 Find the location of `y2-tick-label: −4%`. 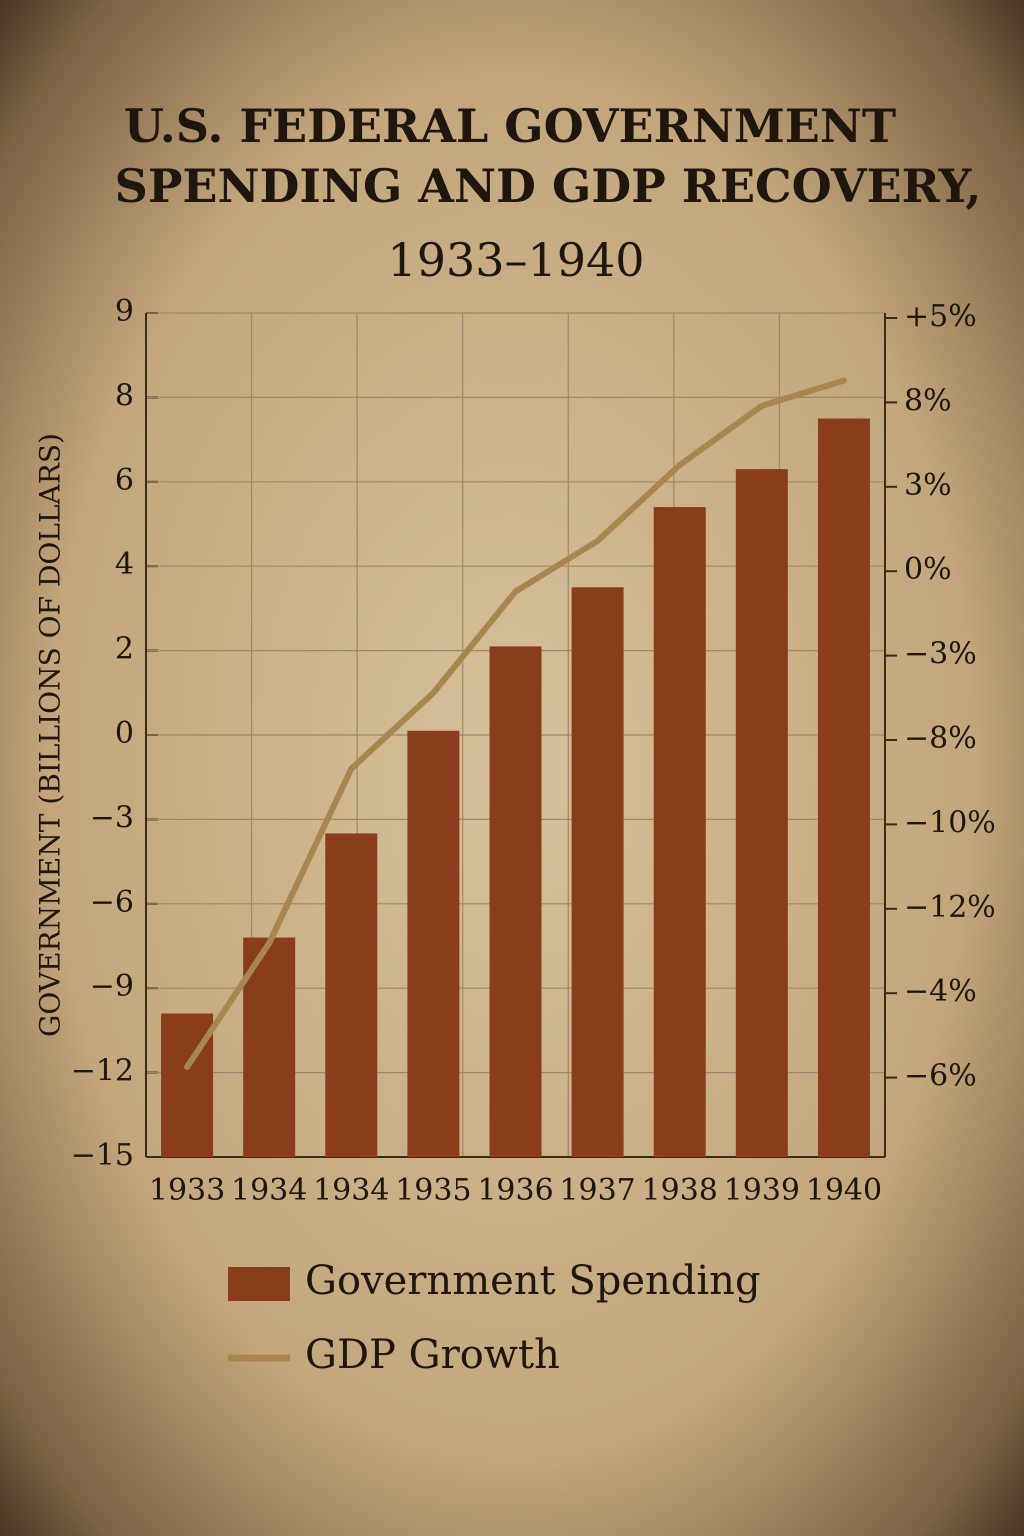

y2-tick-label: −4% is located at coordinates (940, 991).